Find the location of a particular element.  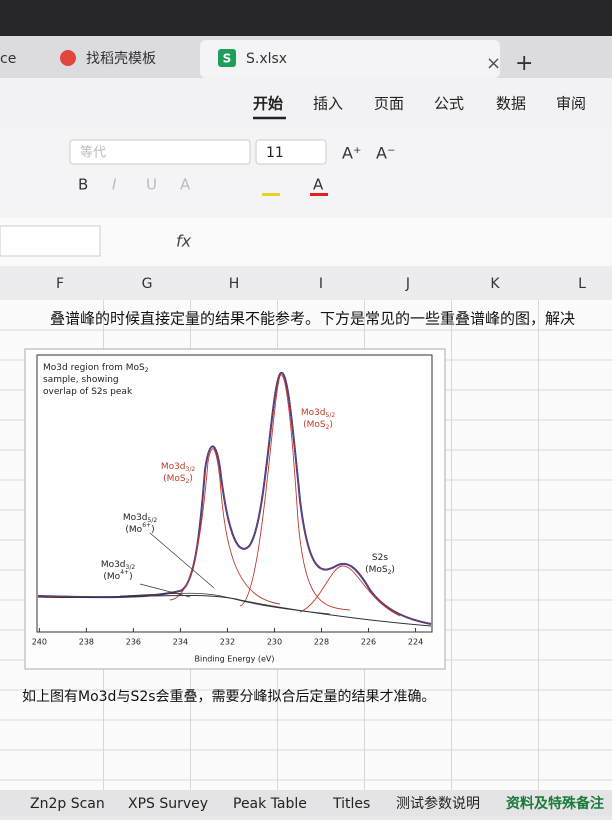

sheet-tab-bar is located at coordinates (306, 803).